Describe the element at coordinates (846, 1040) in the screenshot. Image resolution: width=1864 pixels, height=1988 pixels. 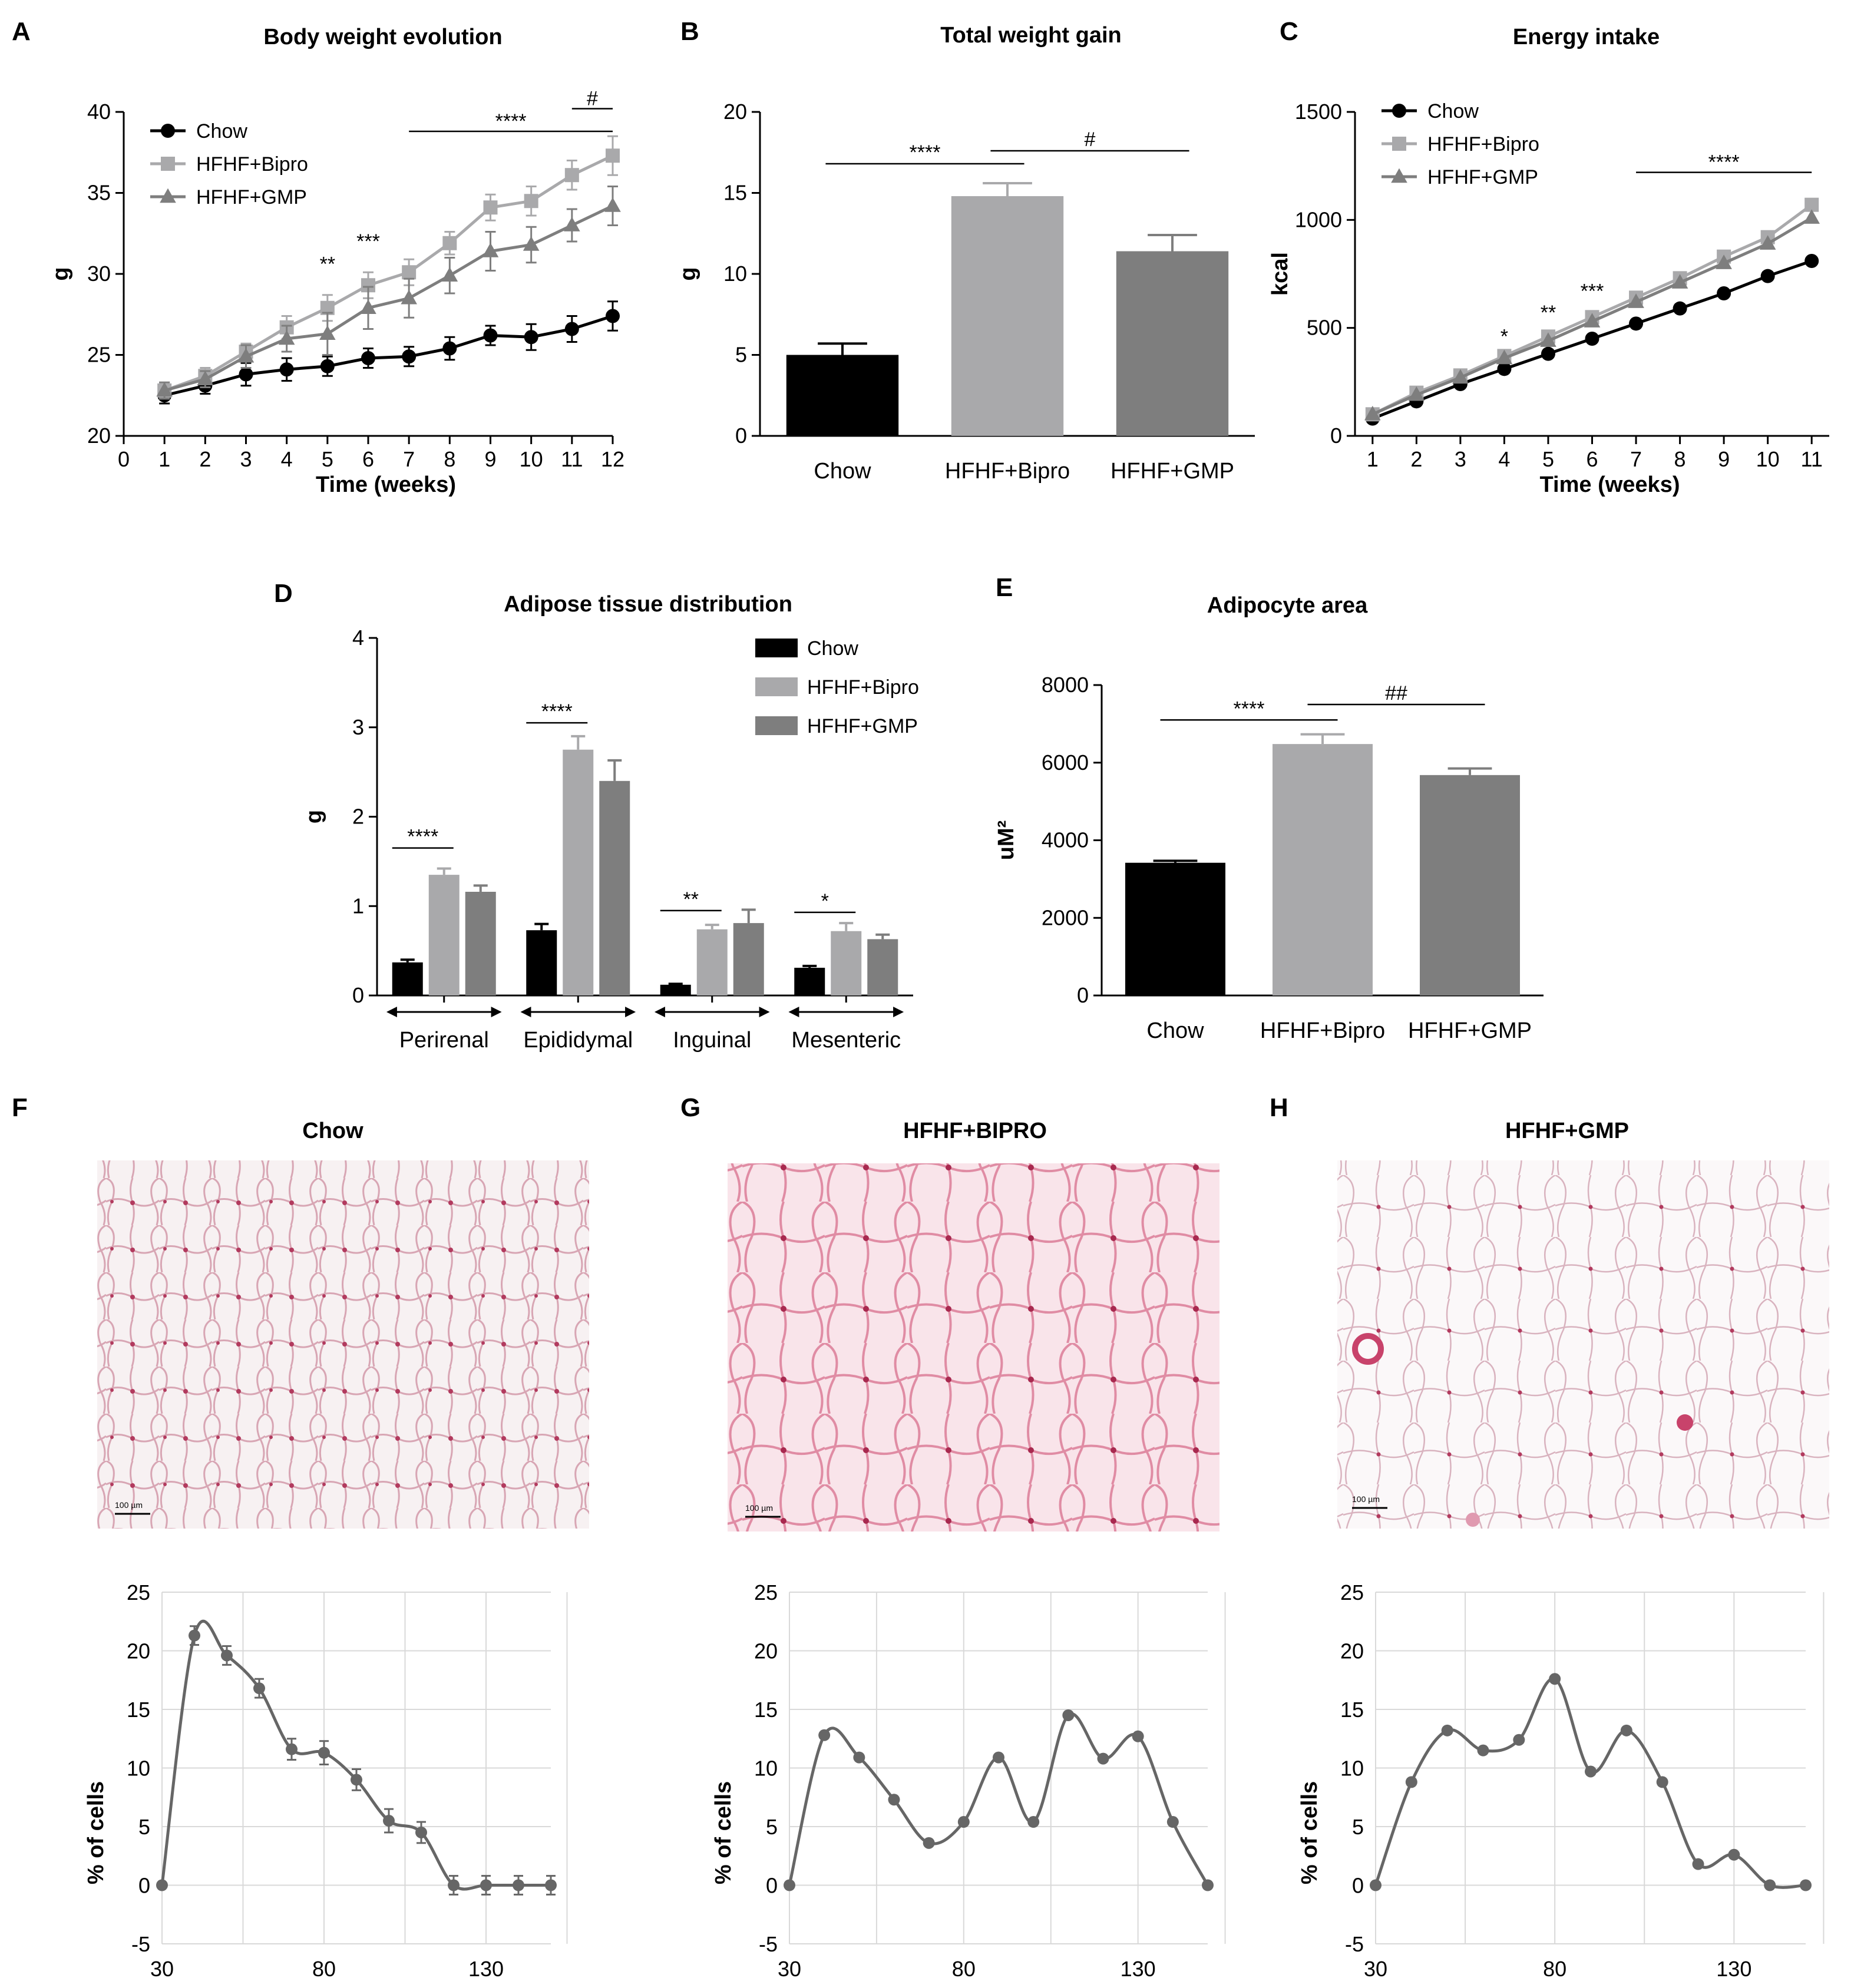
I see `category-label: Mesenteric` at that location.